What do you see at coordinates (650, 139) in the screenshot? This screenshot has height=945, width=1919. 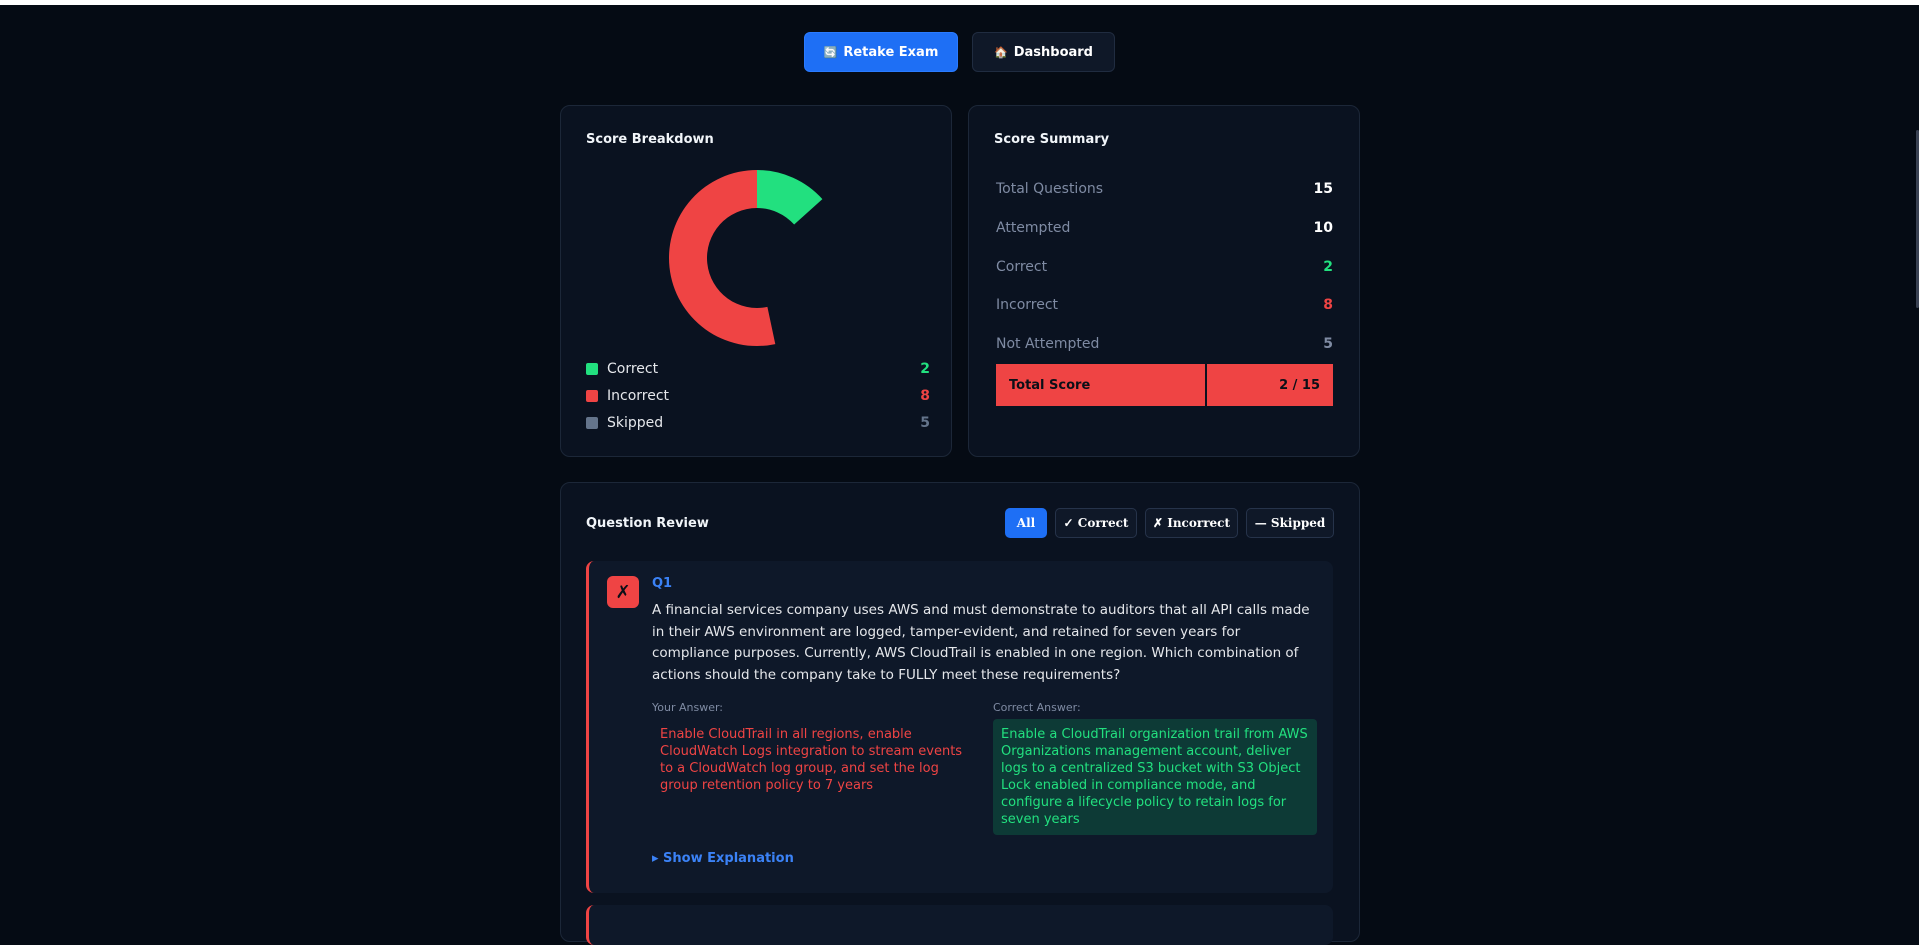 I see `score-breakdown-title: Score Breakdown` at bounding box center [650, 139].